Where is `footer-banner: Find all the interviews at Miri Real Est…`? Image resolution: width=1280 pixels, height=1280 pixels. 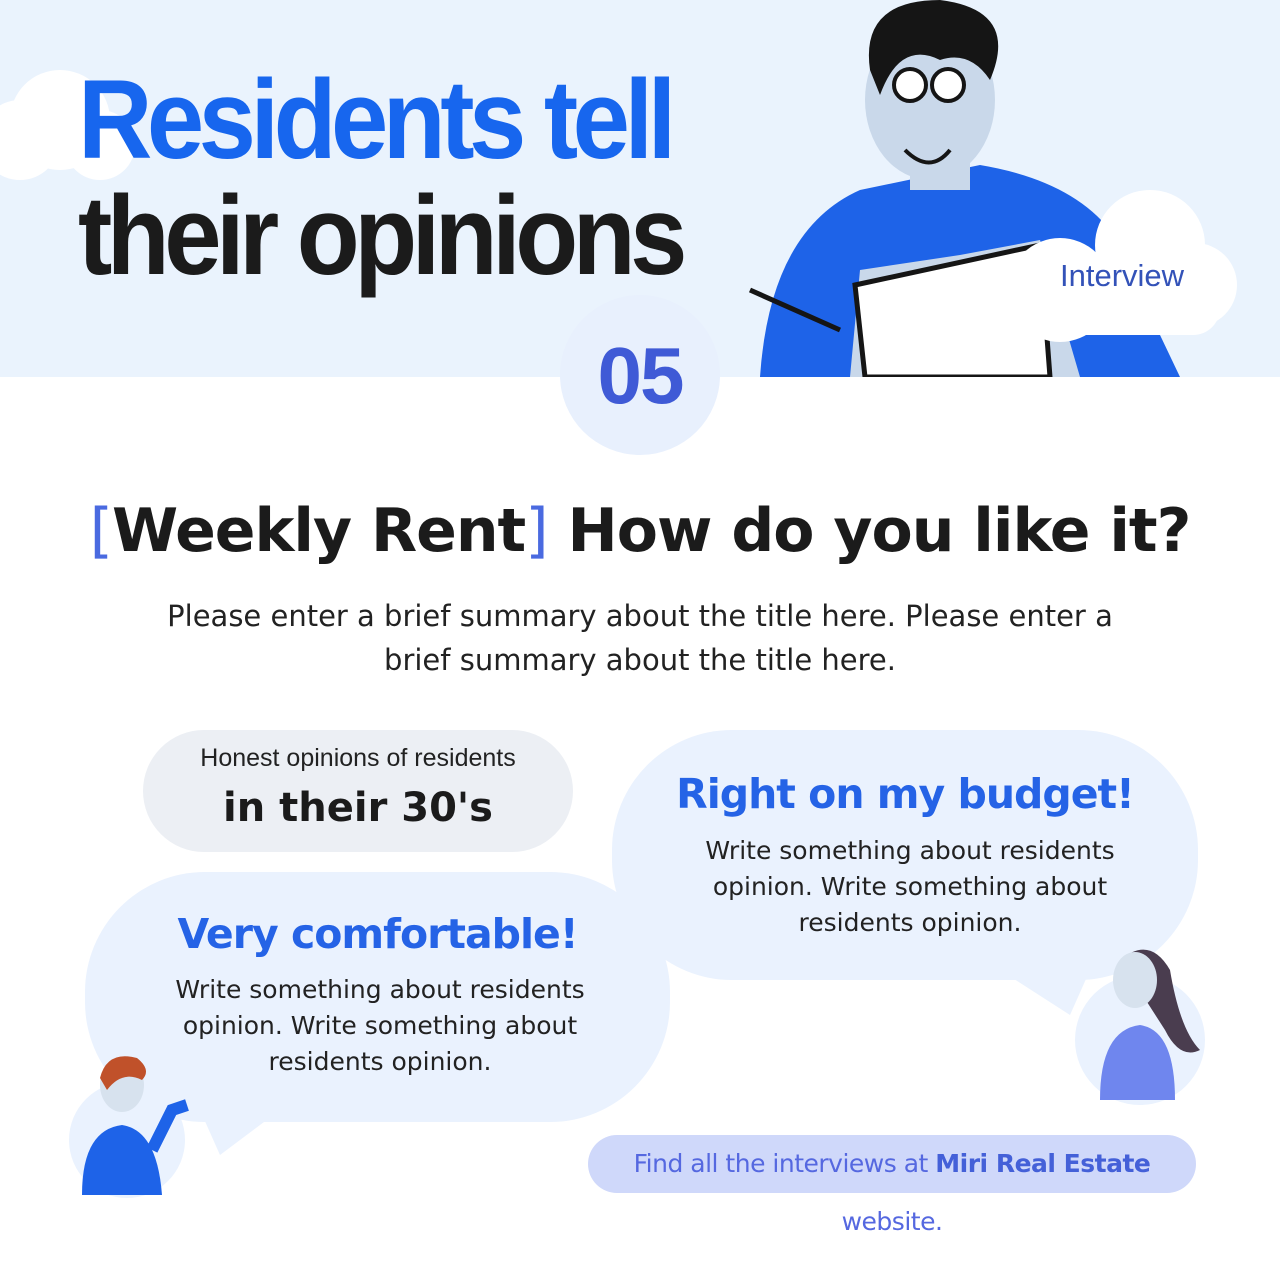 footer-banner: Find all the interviews at Miri Real Est… is located at coordinates (892, 1185).